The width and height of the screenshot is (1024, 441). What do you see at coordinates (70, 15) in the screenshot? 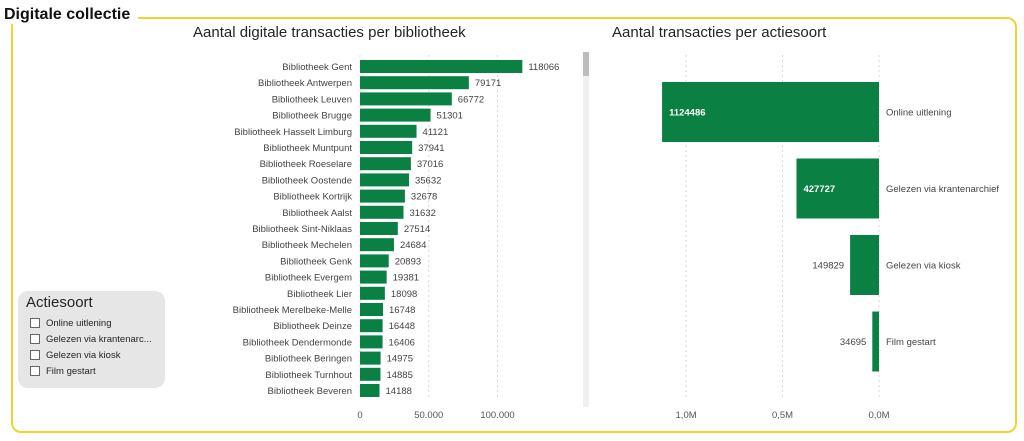
I see `section-title: Digitale collectie` at bounding box center [70, 15].